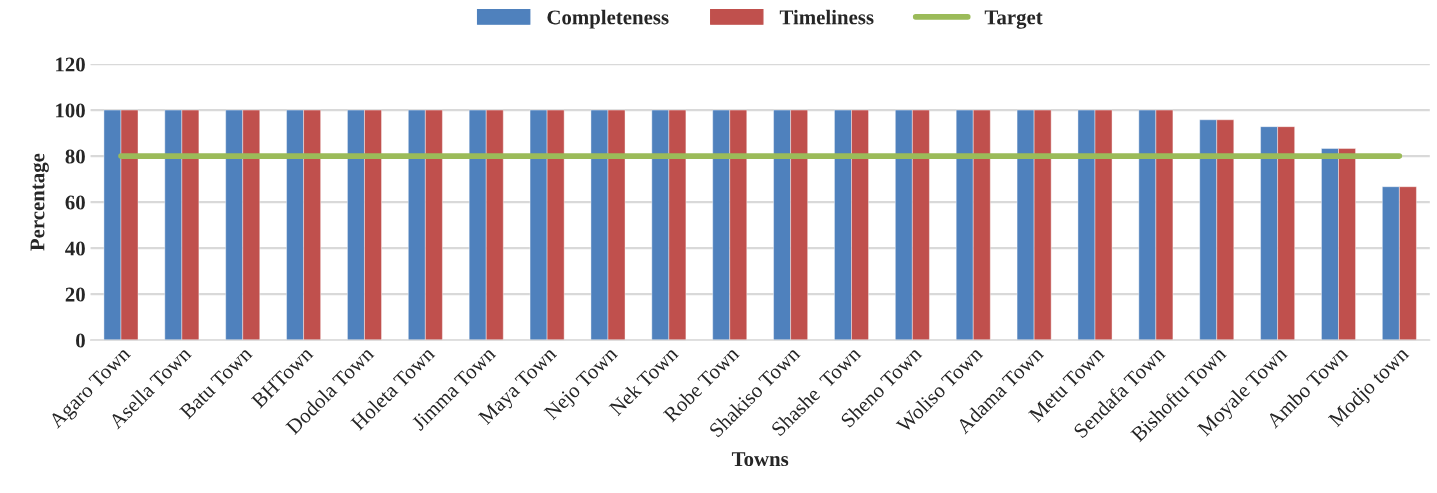  Describe the element at coordinates (39, 202) in the screenshot. I see `y-axis-title: Percentage` at that location.